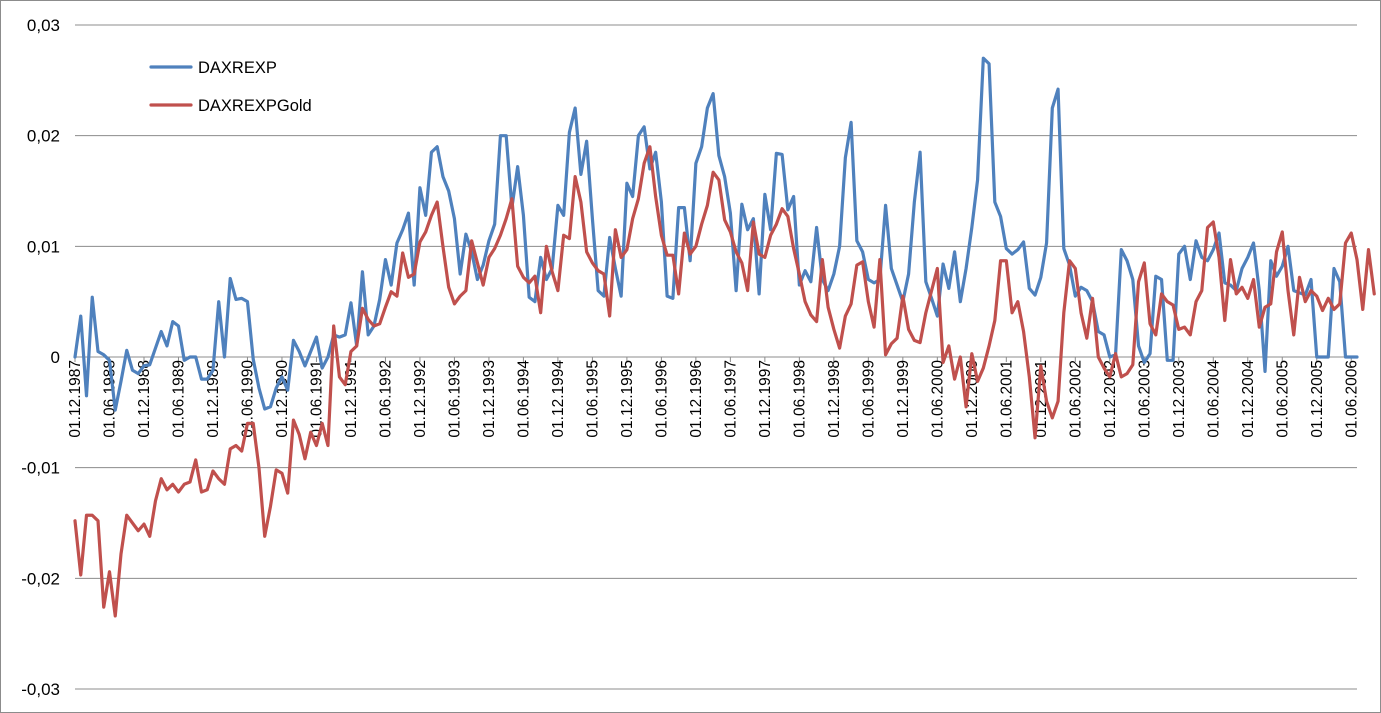 The height and width of the screenshot is (713, 1381). I want to click on x-tick-label: 01.06.1988, so click(109, 399).